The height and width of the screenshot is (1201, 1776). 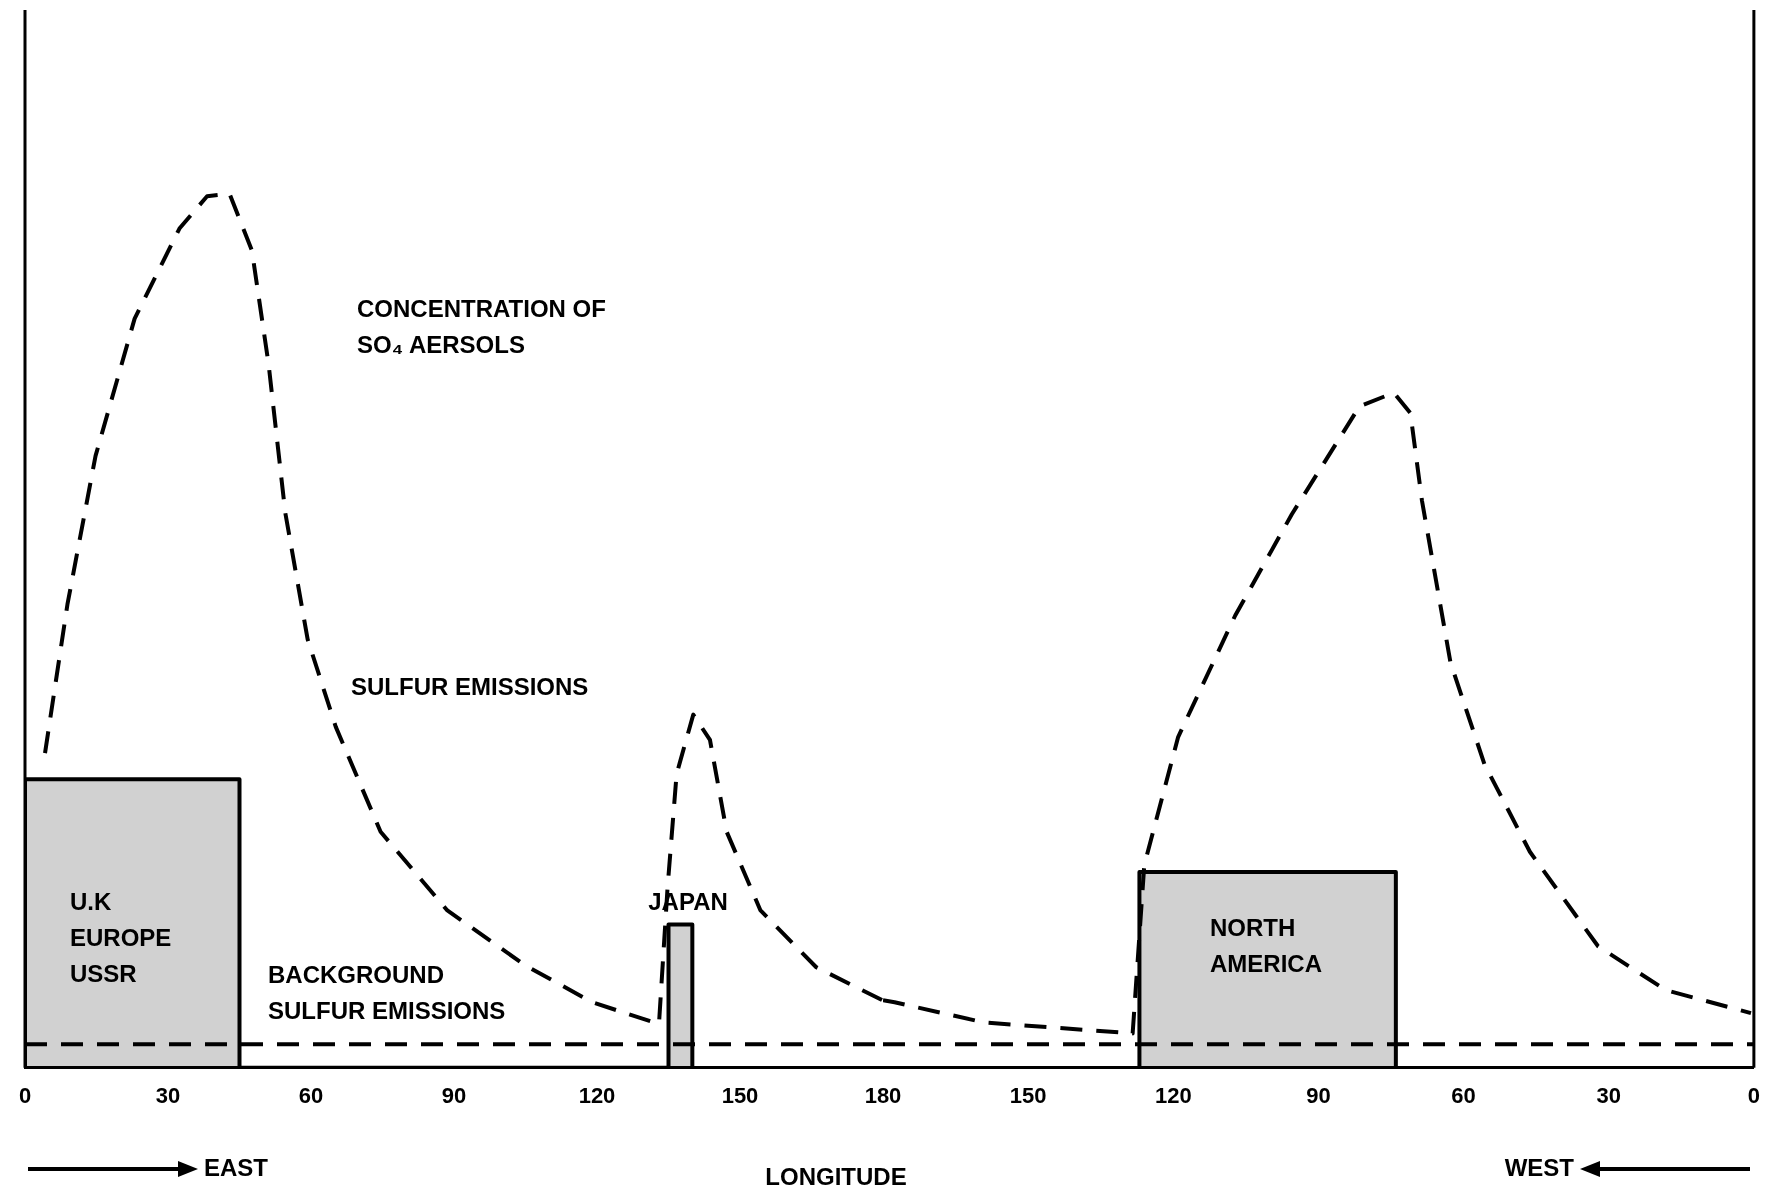 What do you see at coordinates (836, 1176) in the screenshot?
I see `x-axis-title: LONGITUDE` at bounding box center [836, 1176].